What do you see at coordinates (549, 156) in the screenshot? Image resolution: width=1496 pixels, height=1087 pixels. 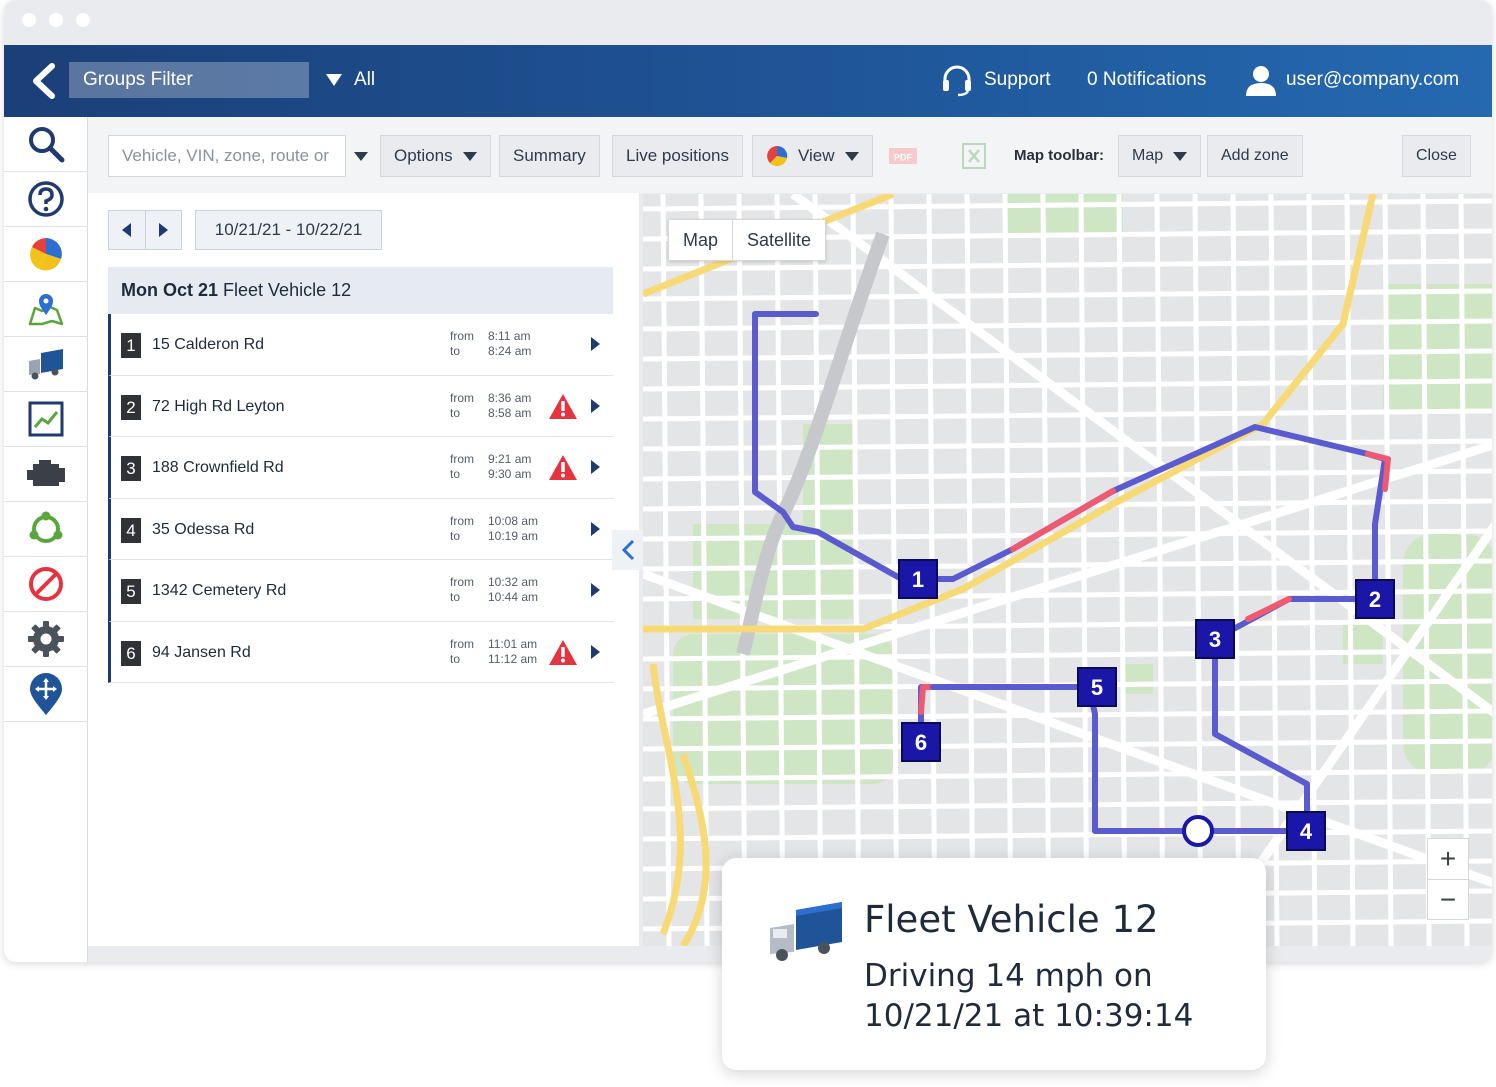 I see `summary-button: Summary` at bounding box center [549, 156].